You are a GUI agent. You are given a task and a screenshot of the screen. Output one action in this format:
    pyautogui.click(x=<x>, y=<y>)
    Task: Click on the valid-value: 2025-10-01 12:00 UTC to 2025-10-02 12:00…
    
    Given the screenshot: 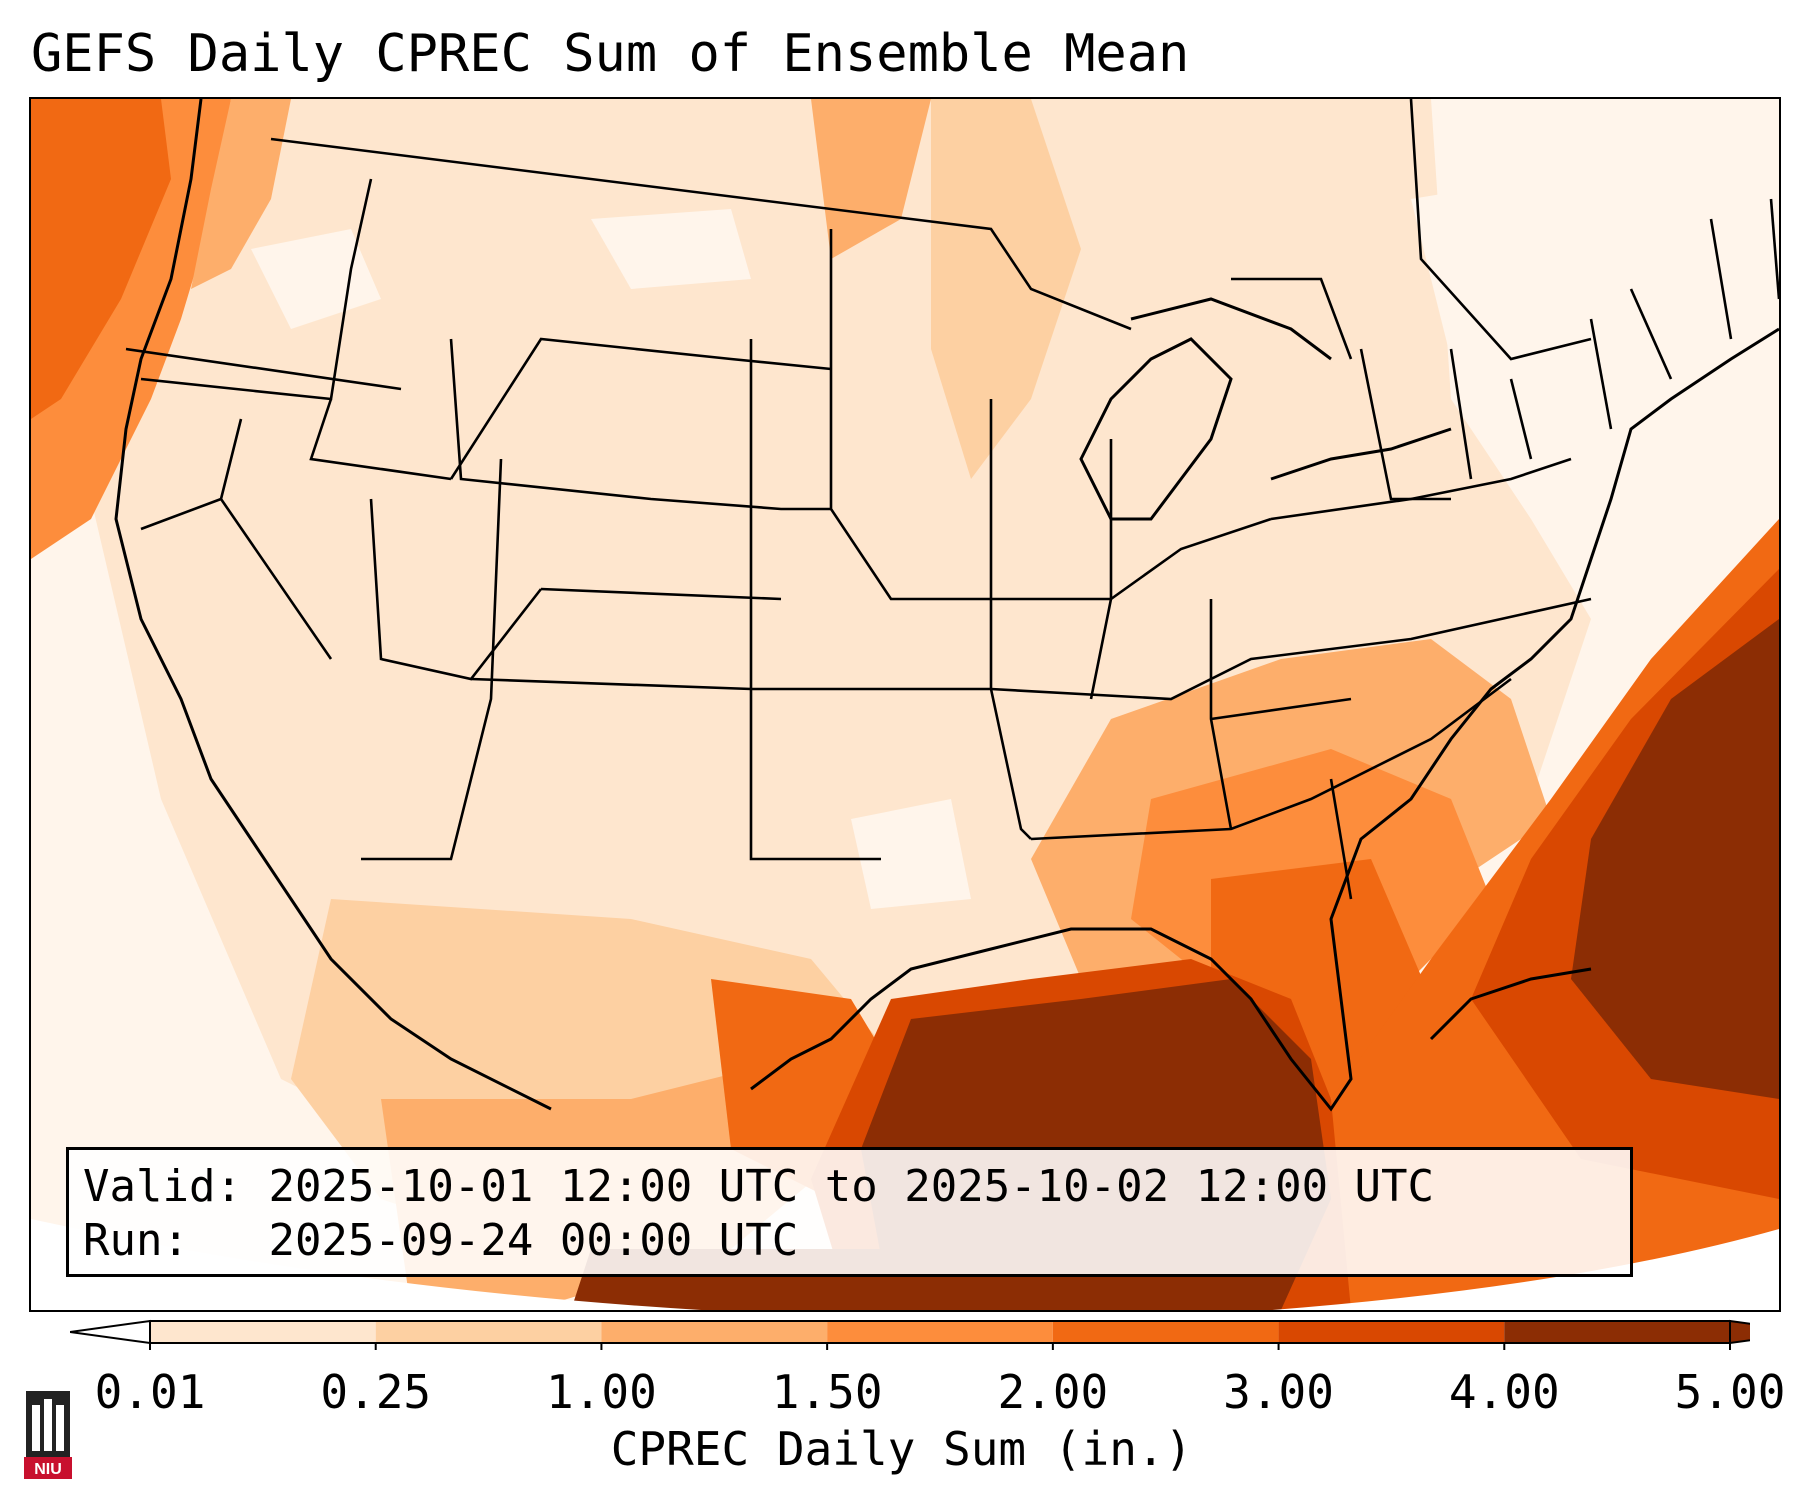 What is the action you would take?
    pyautogui.click(x=851, y=1186)
    